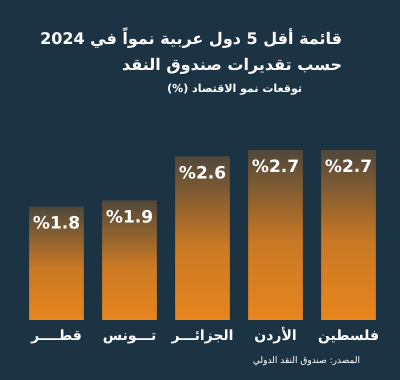  Describe the element at coordinates (190, 51) in the screenshot. I see `chart-title: قائمة أقل 5 دول عربية نمواً في 2024 حسب تقديرات صندوق النقد` at that location.